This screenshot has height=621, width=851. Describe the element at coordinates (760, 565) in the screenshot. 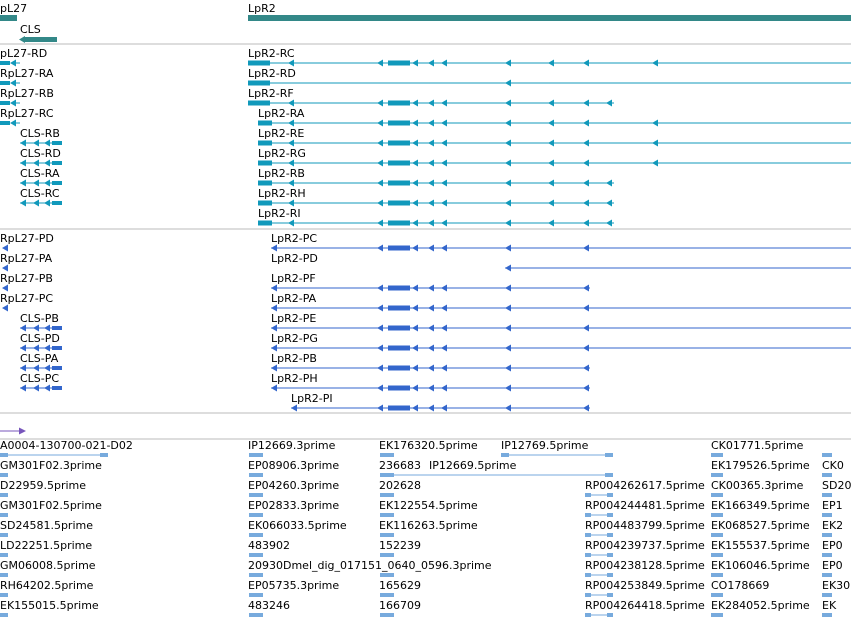

I see `est-label: EK106046.5prime` at that location.